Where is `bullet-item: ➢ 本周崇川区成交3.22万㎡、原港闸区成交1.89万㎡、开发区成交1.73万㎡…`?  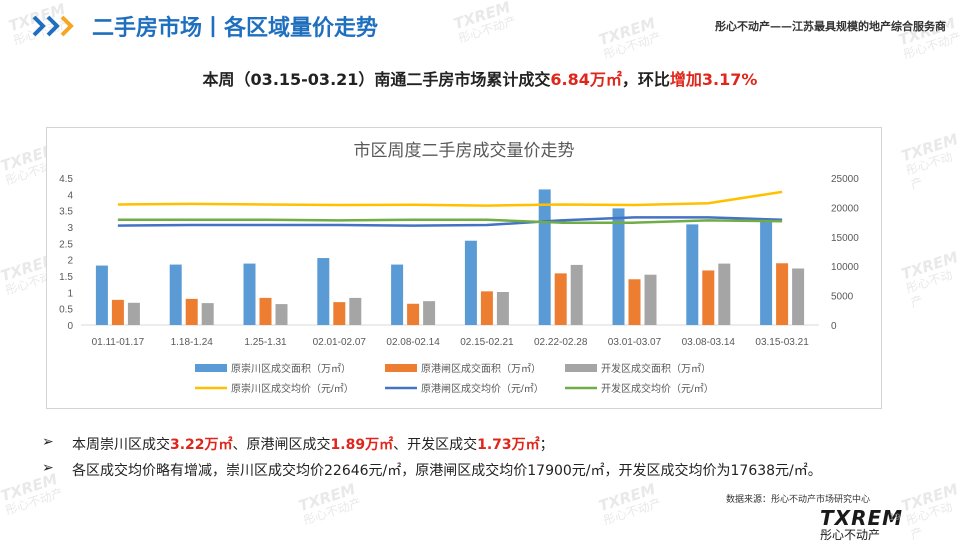 bullet-item: ➢ 本周崇川区成交3.22万㎡、原港闸区成交1.89万㎡、开发区成交1.73万㎡… is located at coordinates (432, 447).